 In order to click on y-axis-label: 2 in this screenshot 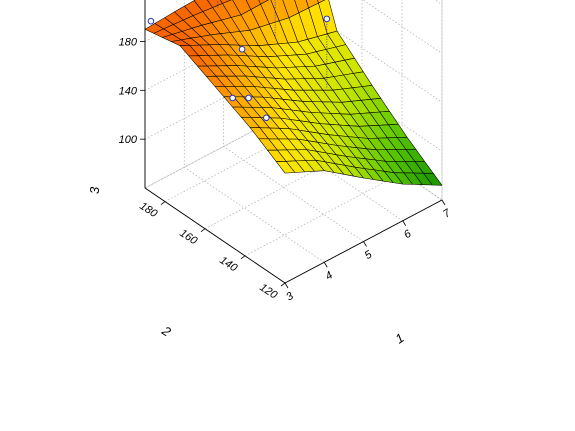, I will do `click(167, 330)`.